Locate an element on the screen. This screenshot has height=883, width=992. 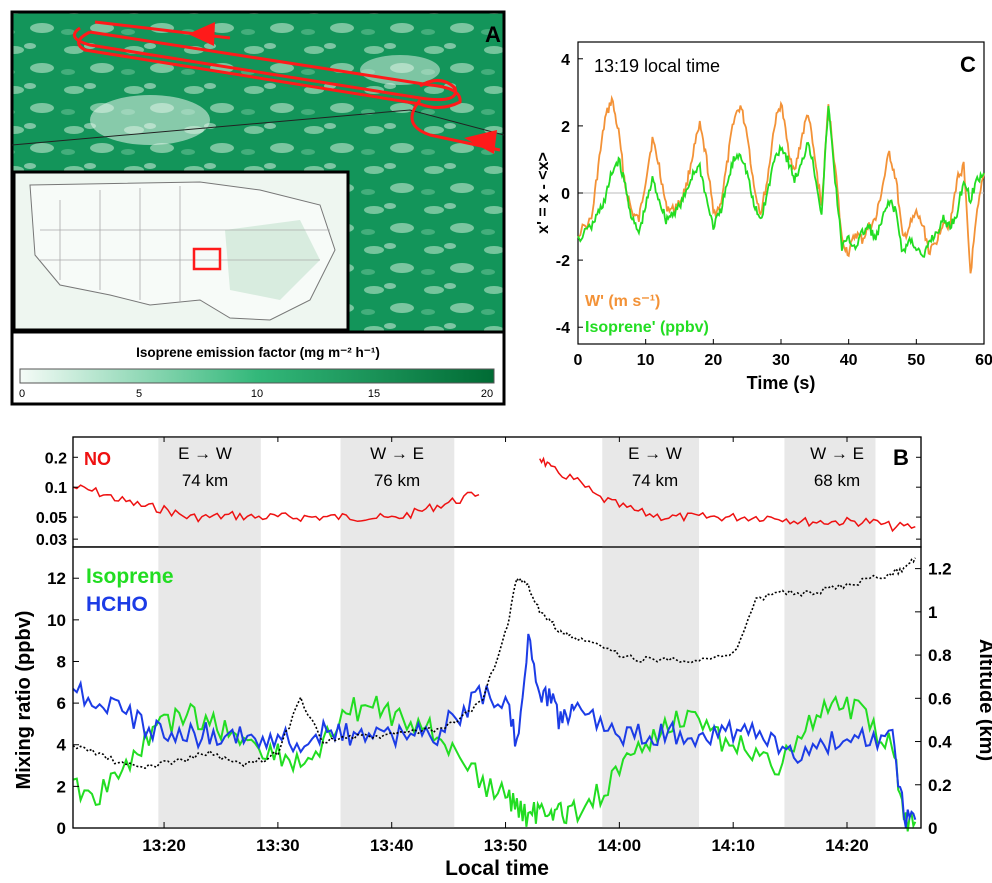
flight-track-thin is located at coordinates (258, 127).